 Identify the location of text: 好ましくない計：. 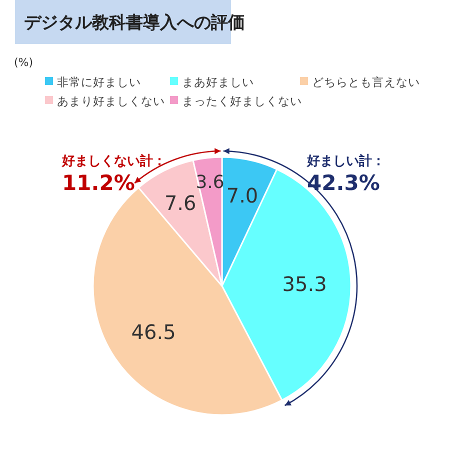
(113, 161).